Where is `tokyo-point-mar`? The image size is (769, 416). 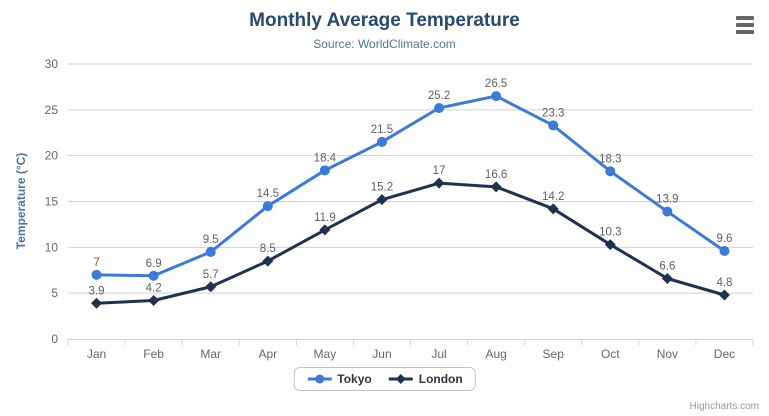 tokyo-point-mar is located at coordinates (210, 251).